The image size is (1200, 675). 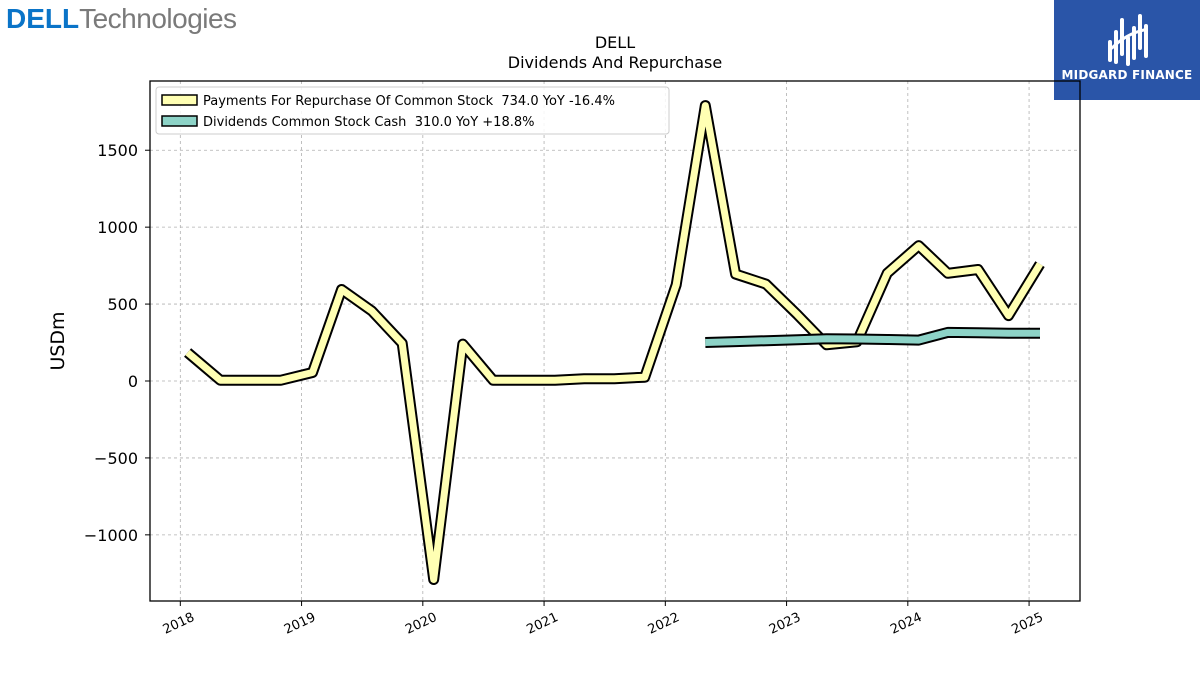 What do you see at coordinates (785, 624) in the screenshot?
I see `x-tick-label: 2023` at bounding box center [785, 624].